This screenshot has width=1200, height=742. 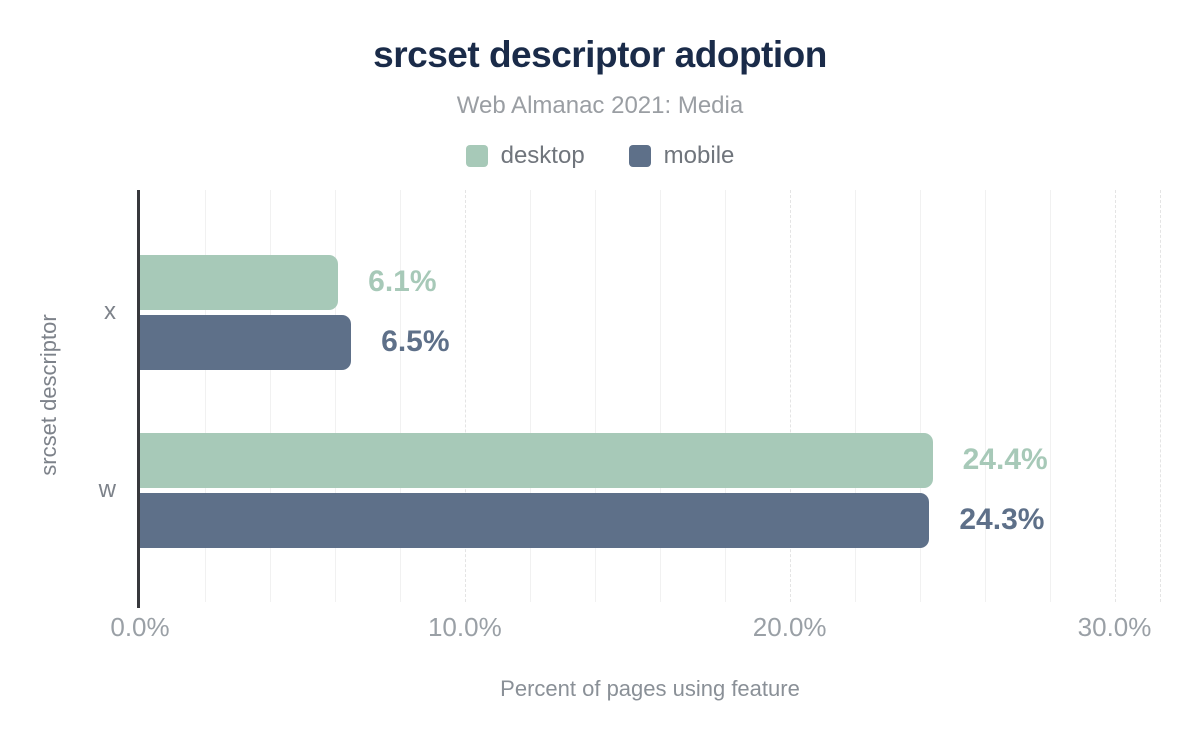 I want to click on mobile-swatch-icon, so click(x=639, y=156).